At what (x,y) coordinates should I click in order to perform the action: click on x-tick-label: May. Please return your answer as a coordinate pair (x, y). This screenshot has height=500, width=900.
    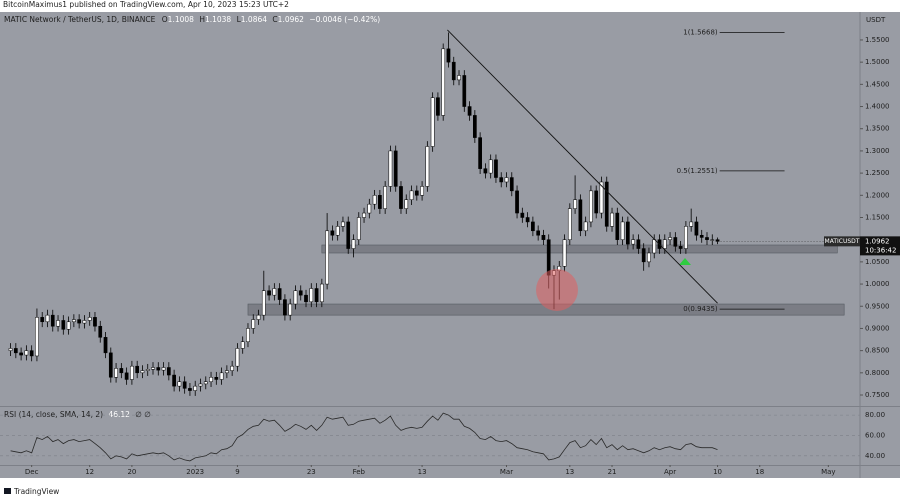
    Looking at the image, I should click on (828, 472).